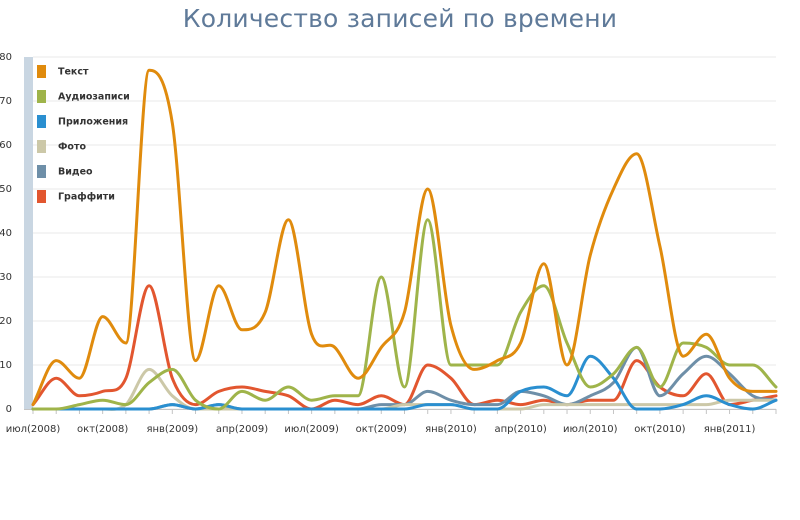 This screenshot has height=520, width=800. I want to click on y-tick-label: 10, so click(6, 365).